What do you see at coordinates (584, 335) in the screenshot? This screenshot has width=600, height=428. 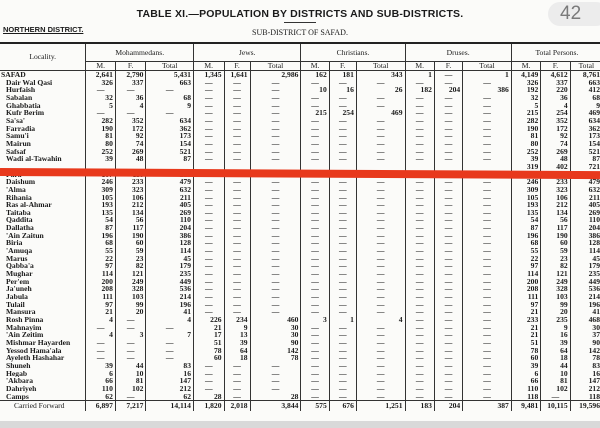 I see `value-cell: 37` at bounding box center [584, 335].